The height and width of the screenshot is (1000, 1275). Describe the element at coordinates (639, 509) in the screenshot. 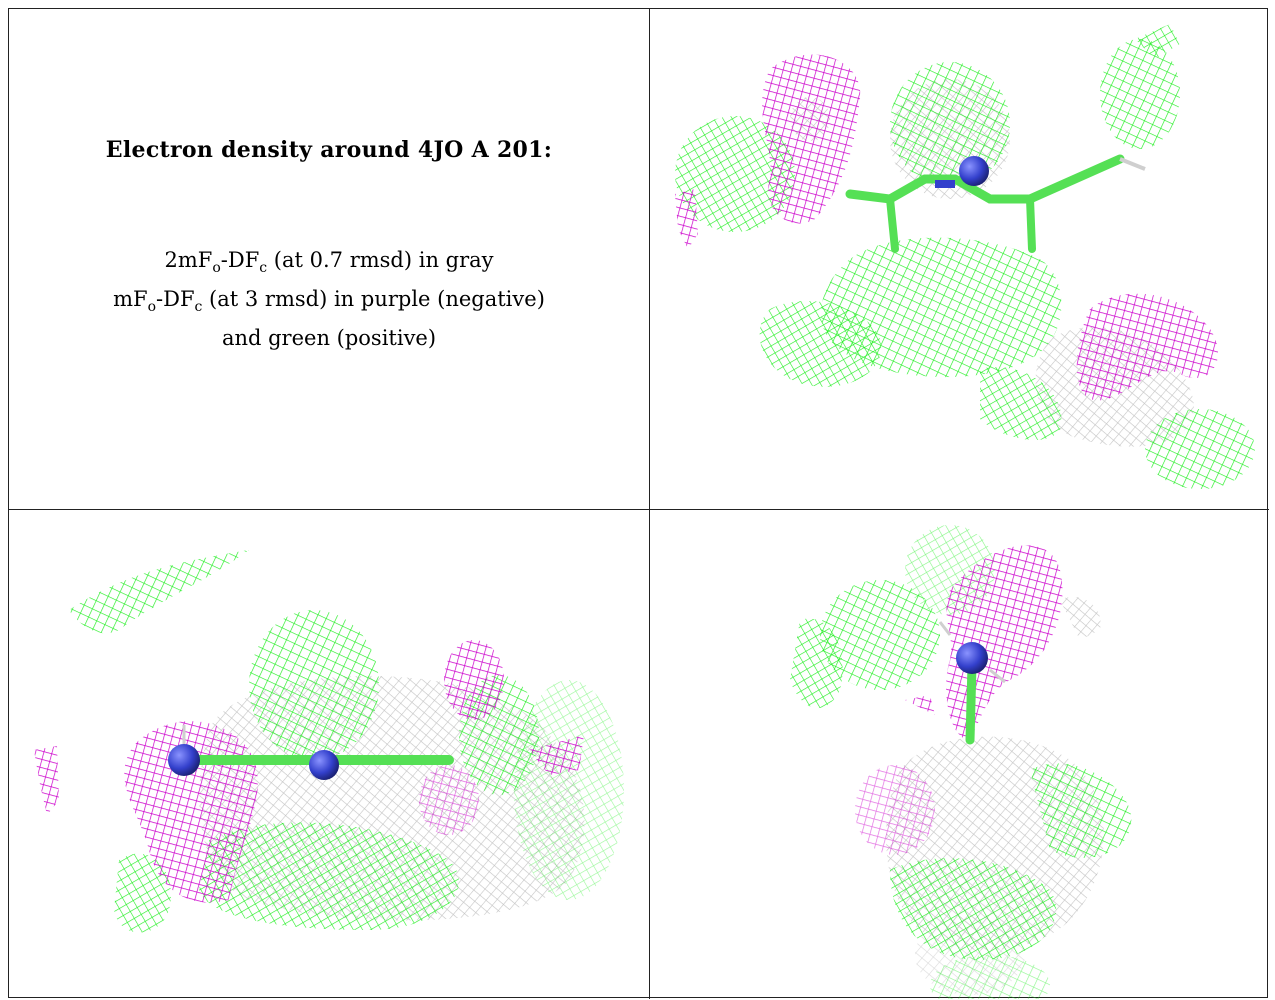

I see `grid-divider-horizontal` at that location.